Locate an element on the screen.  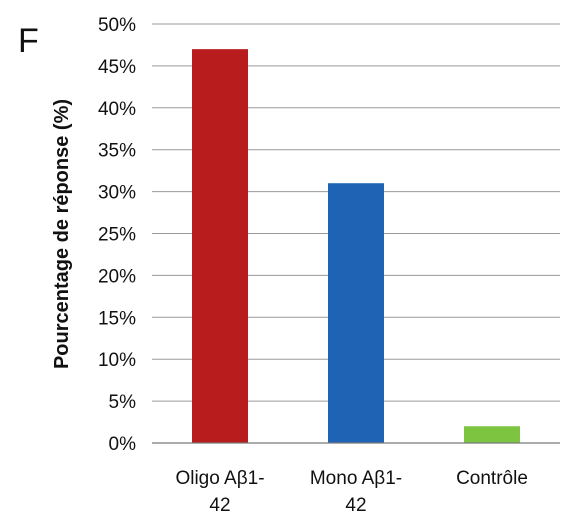
y-axis-ticks: 0% 5% 10% 15% 20% 25% 30% 35% 40% 45% 50% is located at coordinates (117, 235).